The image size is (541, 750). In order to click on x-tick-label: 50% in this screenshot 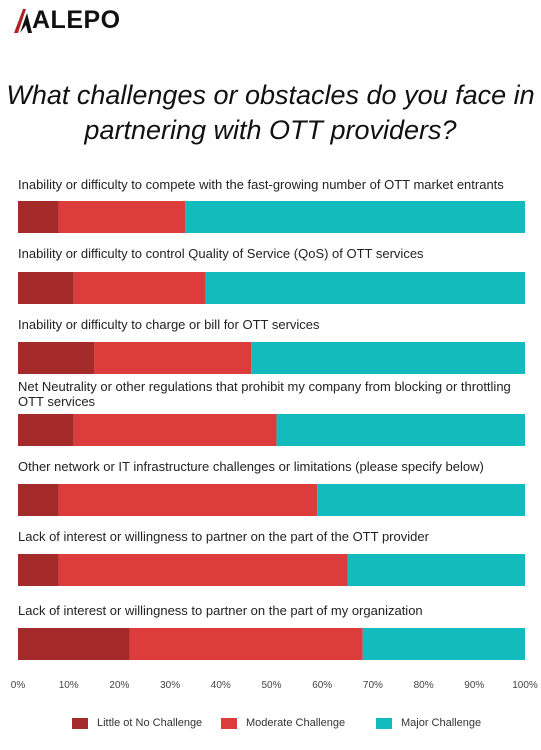, I will do `click(271, 685)`.